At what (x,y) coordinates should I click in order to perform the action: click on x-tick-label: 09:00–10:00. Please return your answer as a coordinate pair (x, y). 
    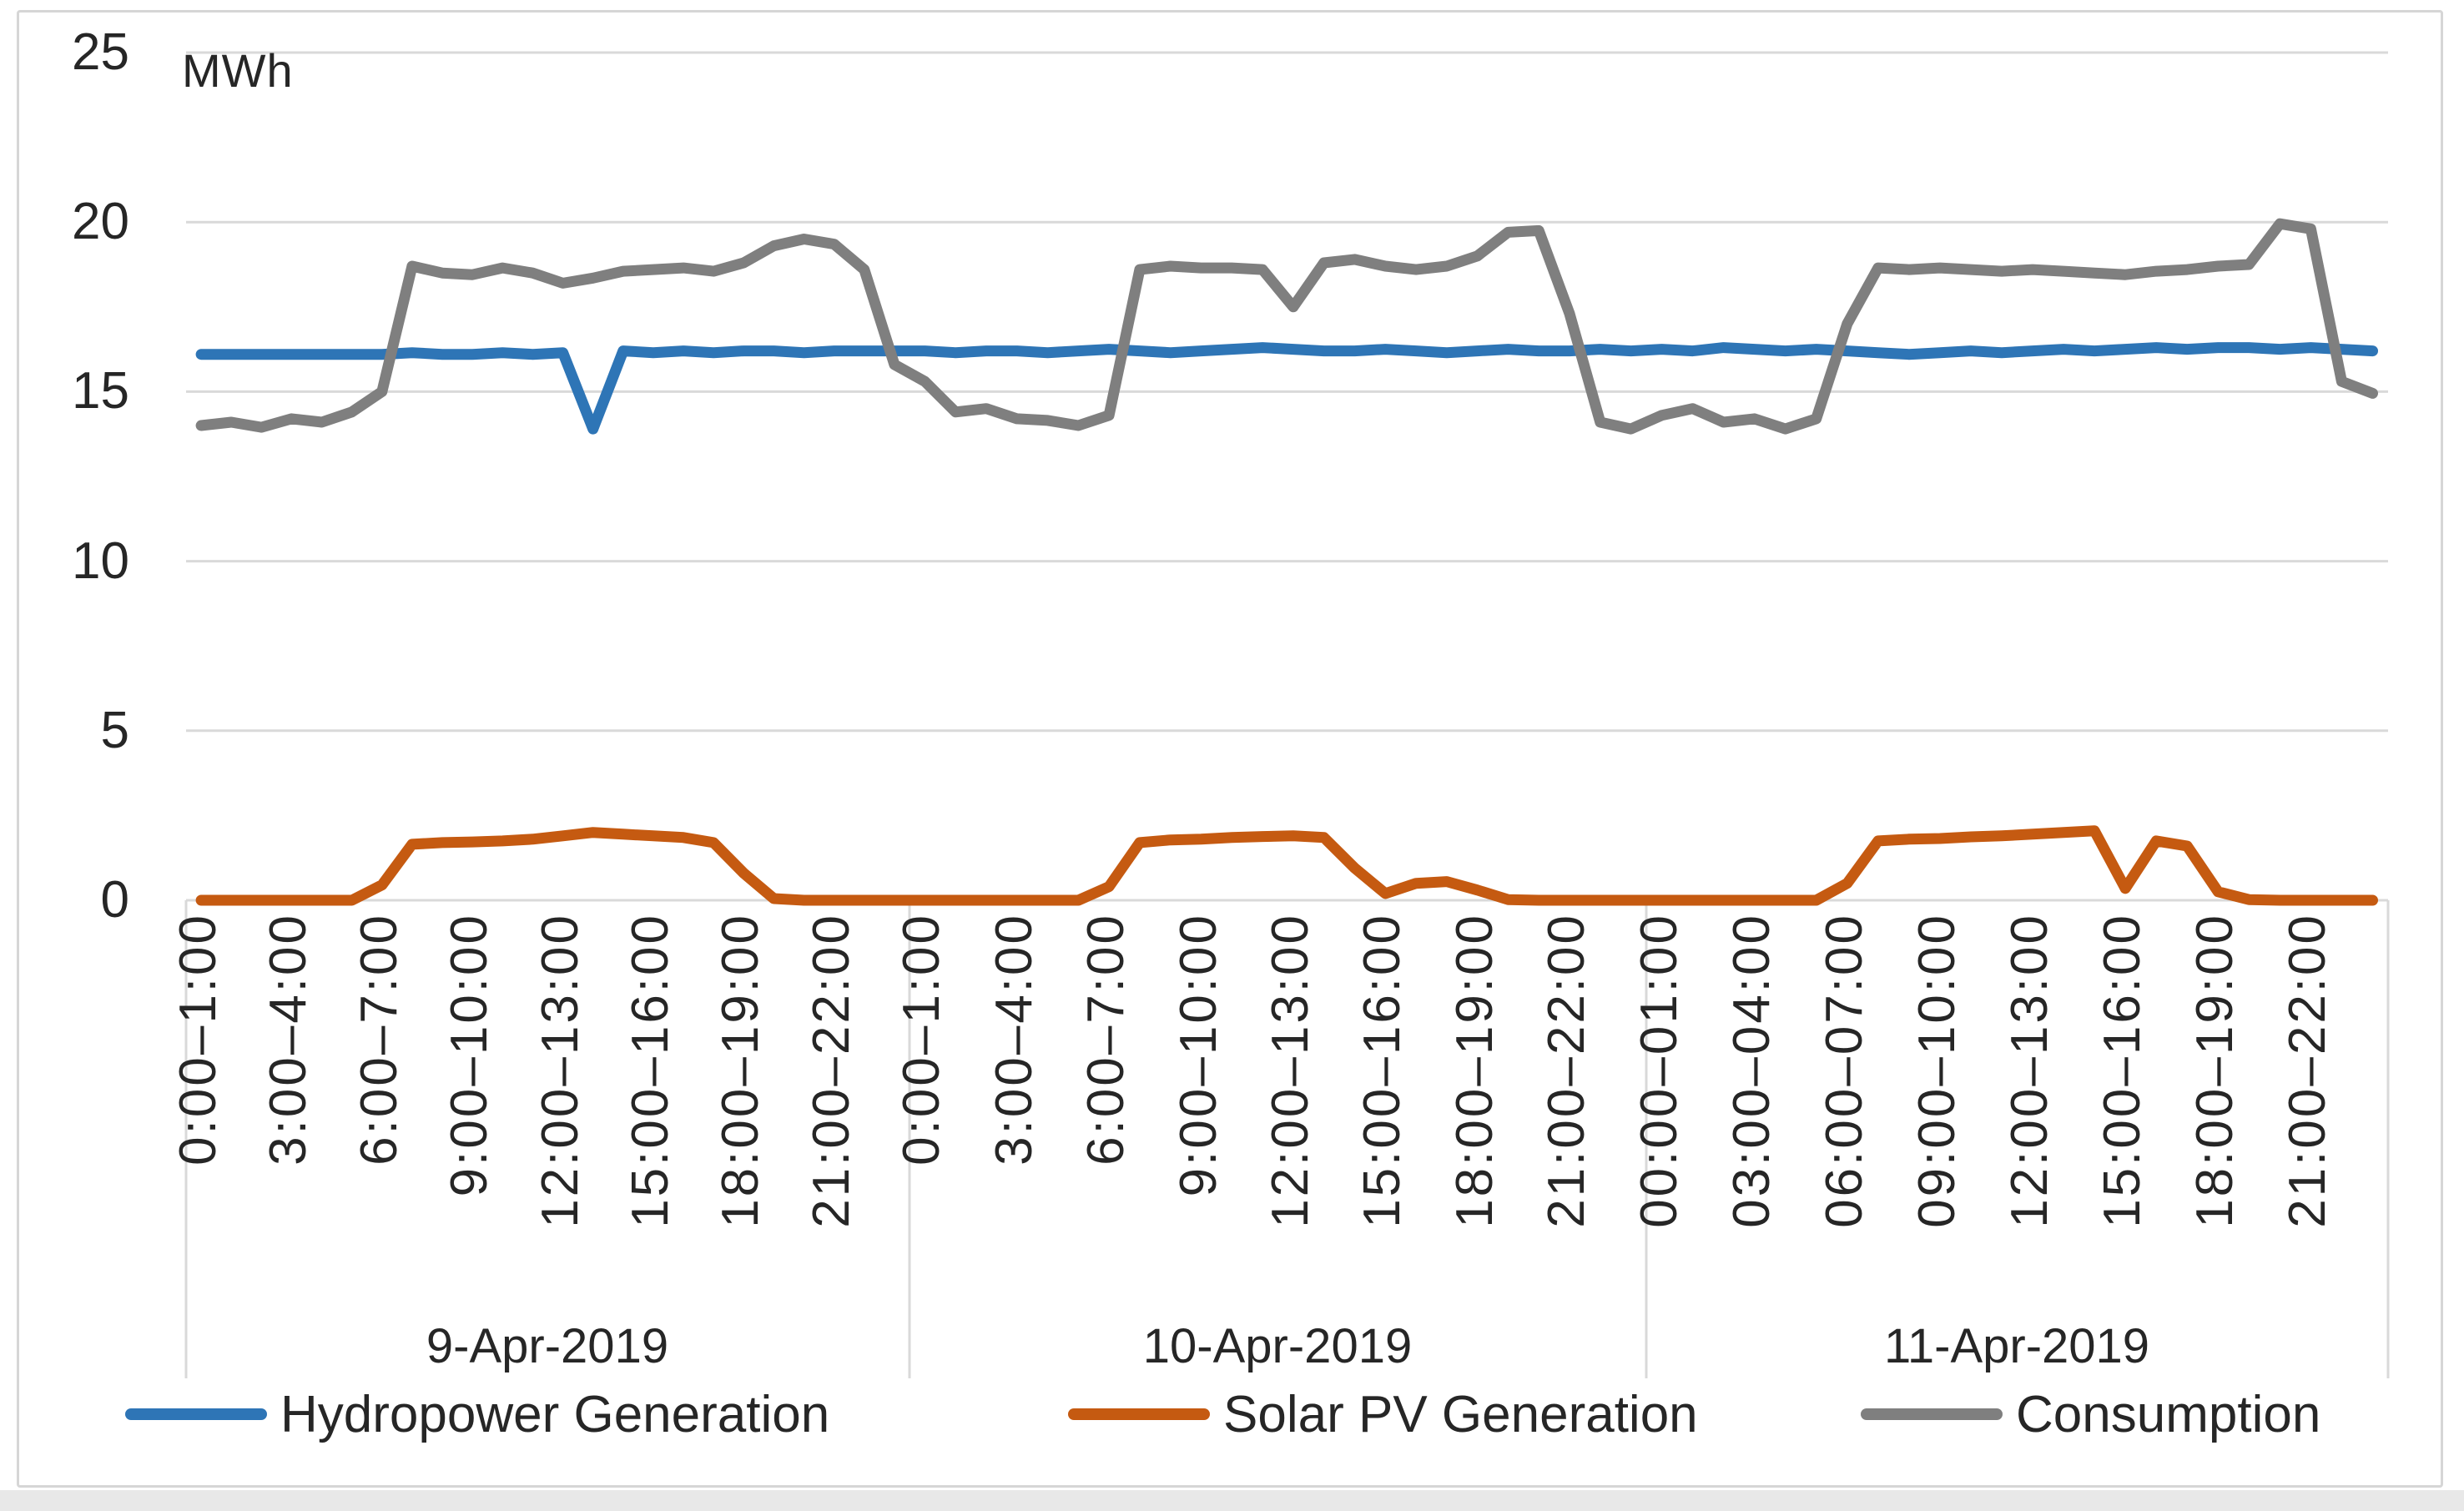
    Looking at the image, I should click on (1936, 1070).